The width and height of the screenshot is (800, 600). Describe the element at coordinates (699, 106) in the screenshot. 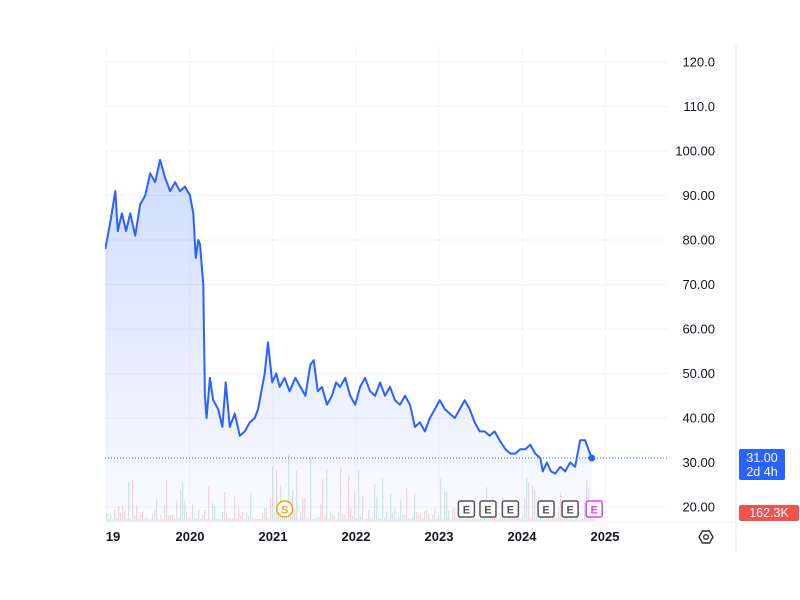

I see `y-tick-label: 110.0` at that location.